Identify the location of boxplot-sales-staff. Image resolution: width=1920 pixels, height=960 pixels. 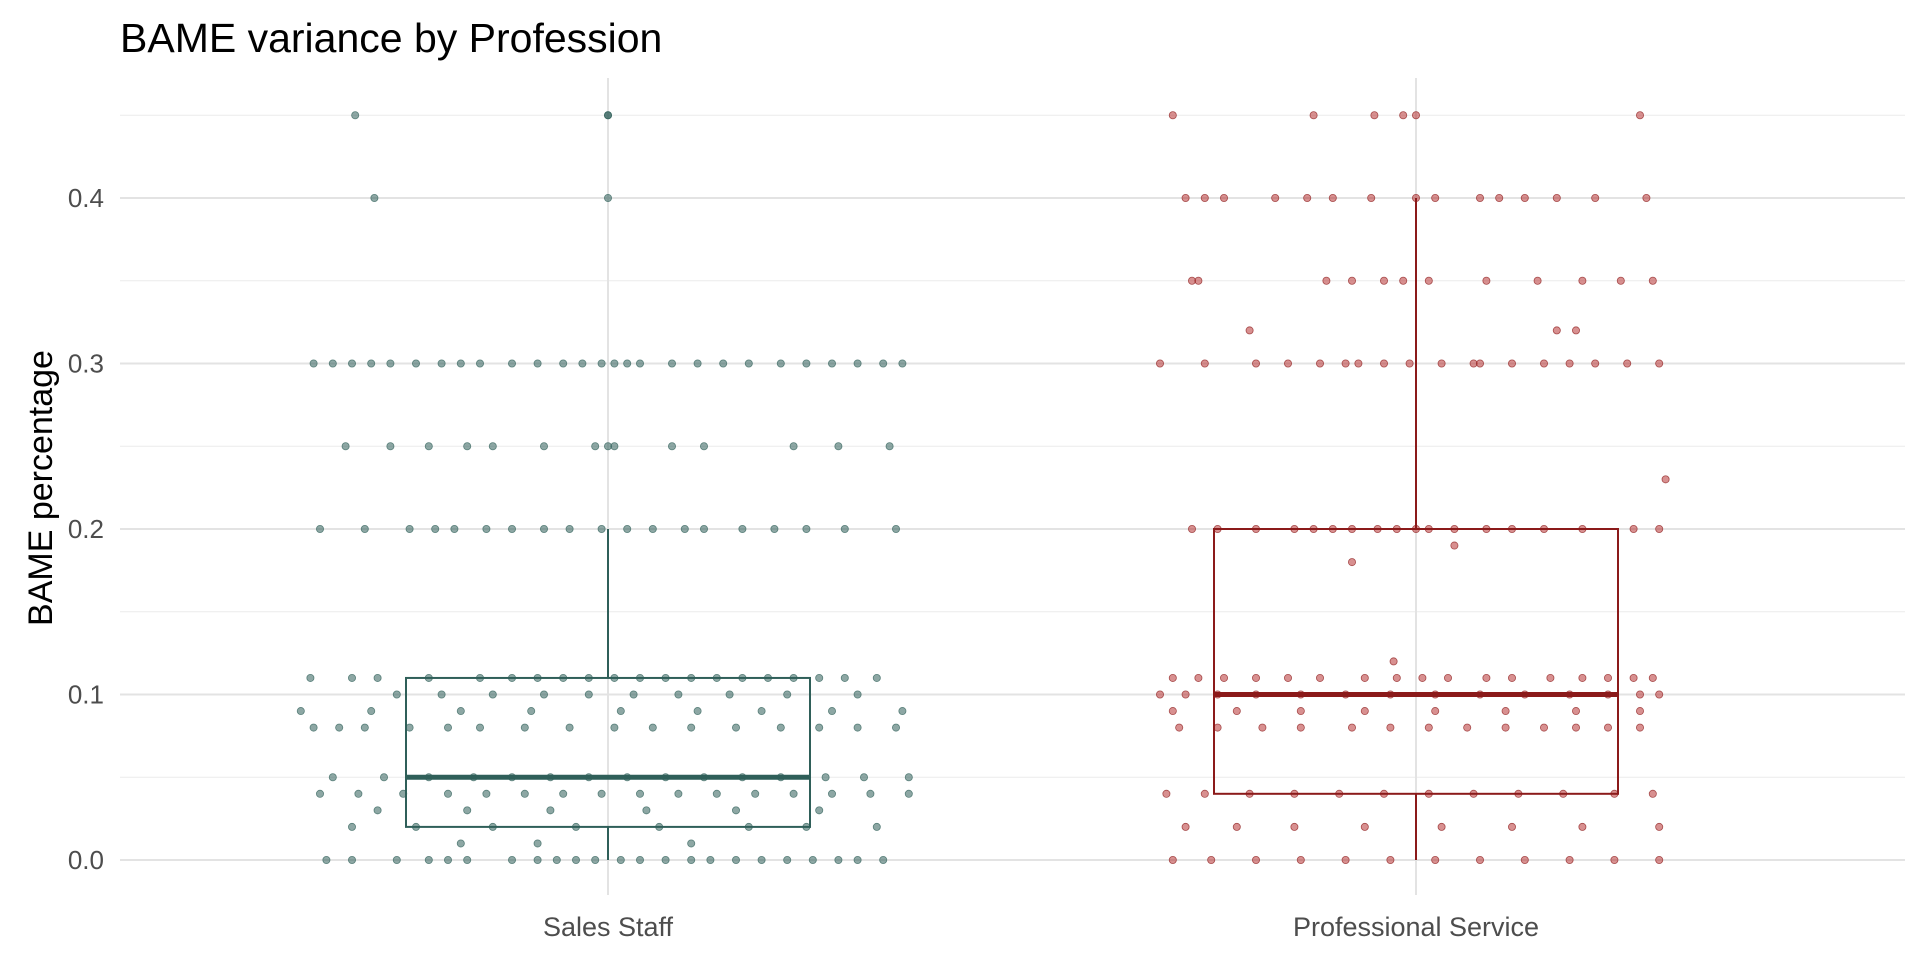
(608, 694).